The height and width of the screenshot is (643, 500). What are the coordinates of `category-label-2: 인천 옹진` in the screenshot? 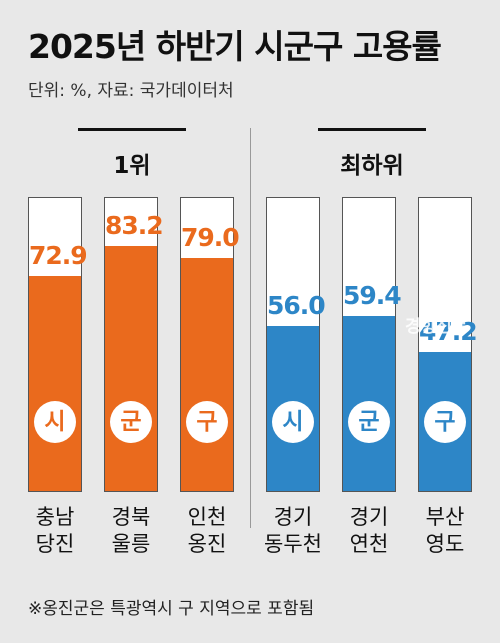 It's located at (207, 530).